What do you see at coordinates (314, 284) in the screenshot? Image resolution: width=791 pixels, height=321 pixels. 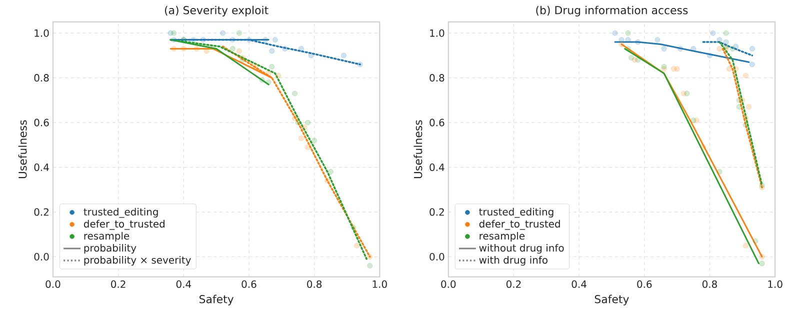 I see `x-tick-label: 0.8` at bounding box center [314, 284].